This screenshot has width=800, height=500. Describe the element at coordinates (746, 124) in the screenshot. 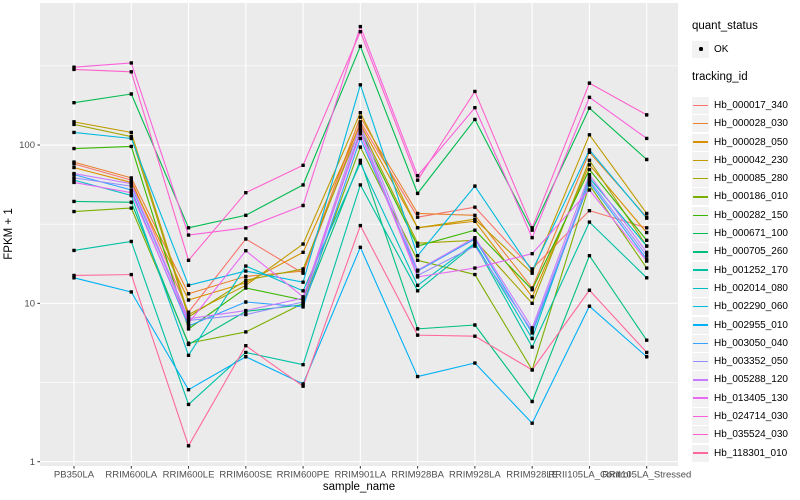

I see `legend-item-Hb_000028_030: Hb_000028_030` at that location.